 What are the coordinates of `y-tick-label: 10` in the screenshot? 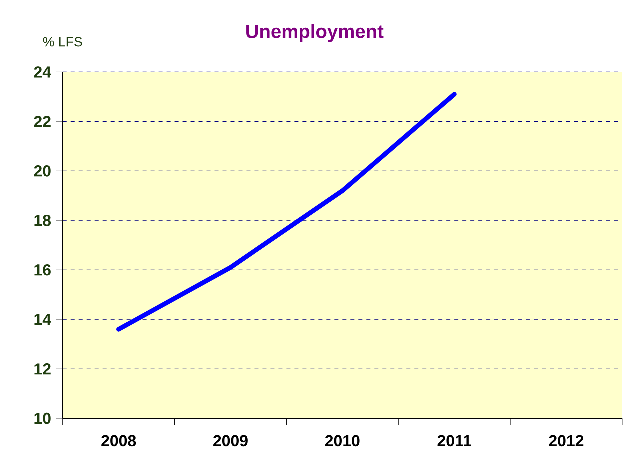 It's located at (42, 418).